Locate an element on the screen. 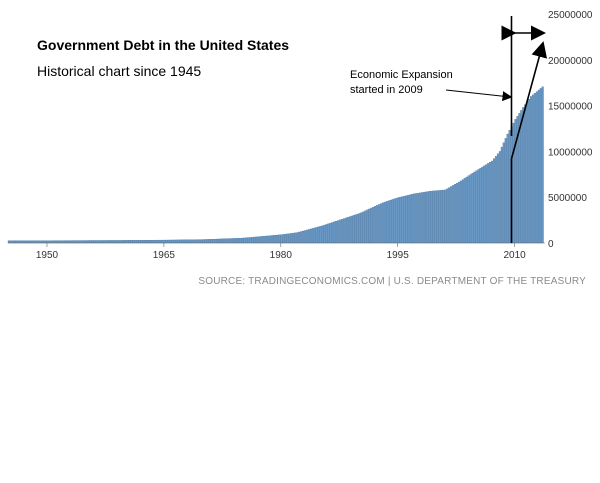 The width and height of the screenshot is (600, 483). y-tick-label: 25000000 is located at coordinates (570, 15).